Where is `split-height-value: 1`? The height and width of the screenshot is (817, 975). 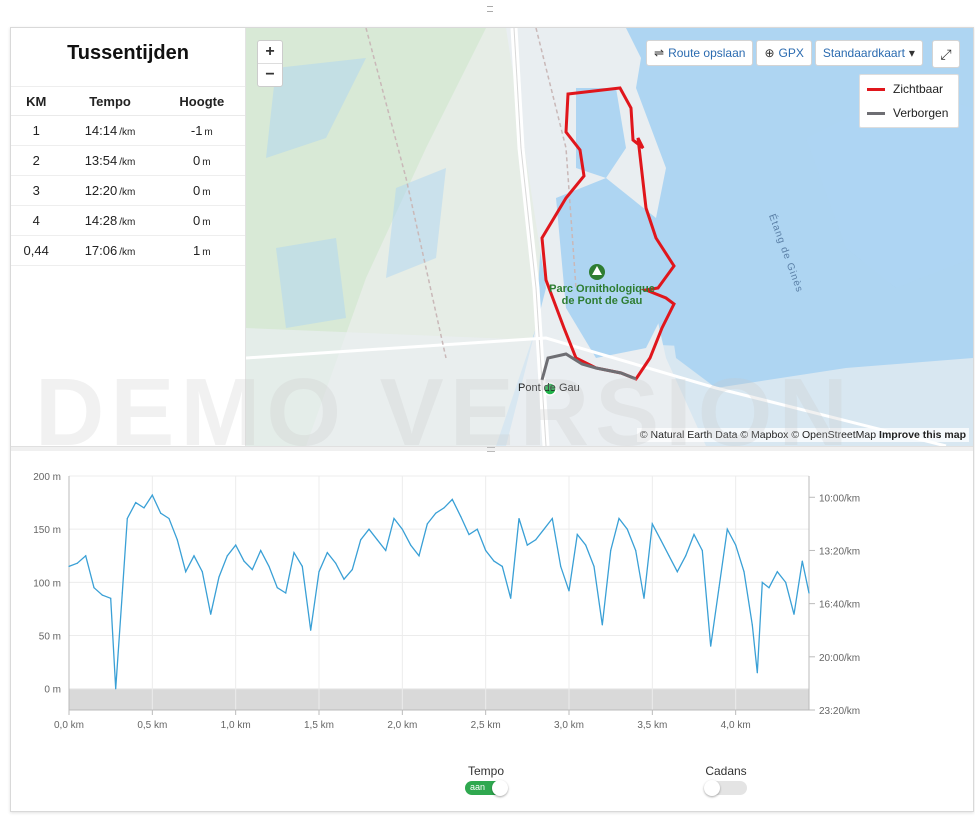 split-height-value: 1 is located at coordinates (197, 250).